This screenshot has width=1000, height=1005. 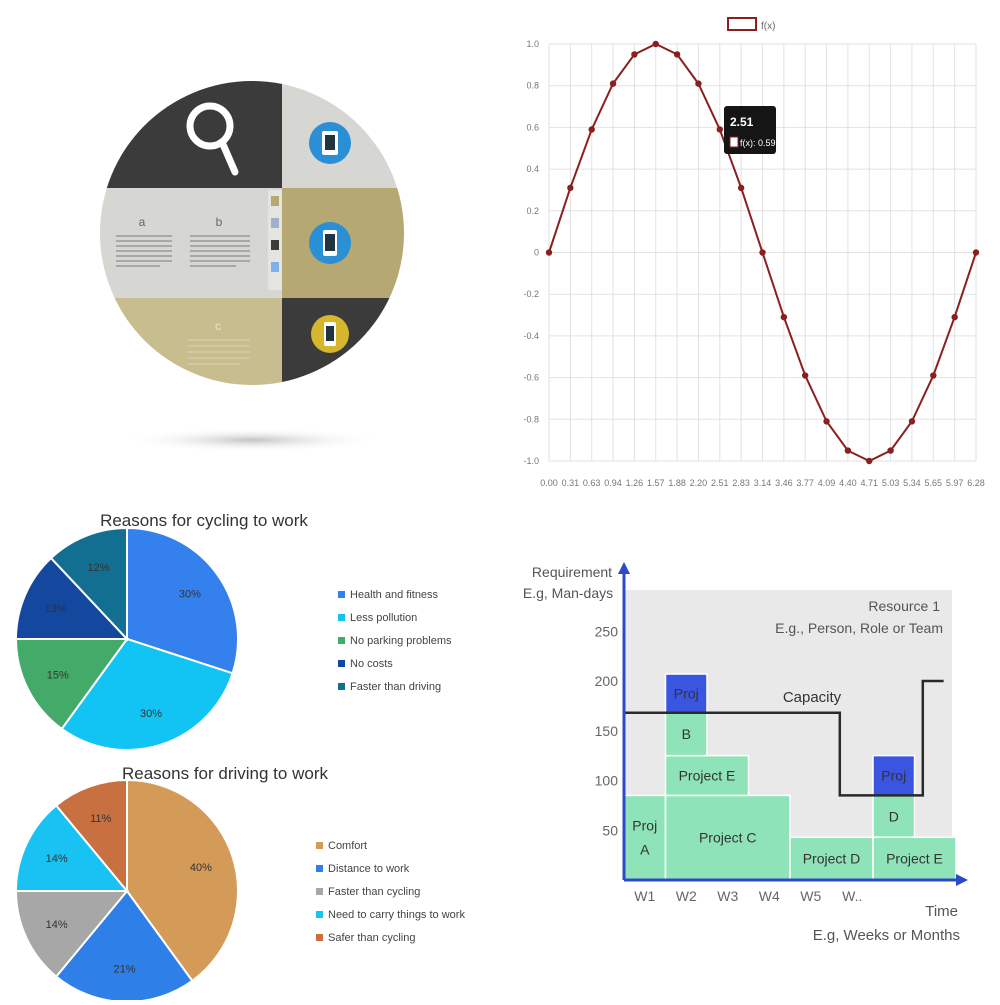 What do you see at coordinates (644, 896) in the screenshot?
I see `x-tick-label: W1` at bounding box center [644, 896].